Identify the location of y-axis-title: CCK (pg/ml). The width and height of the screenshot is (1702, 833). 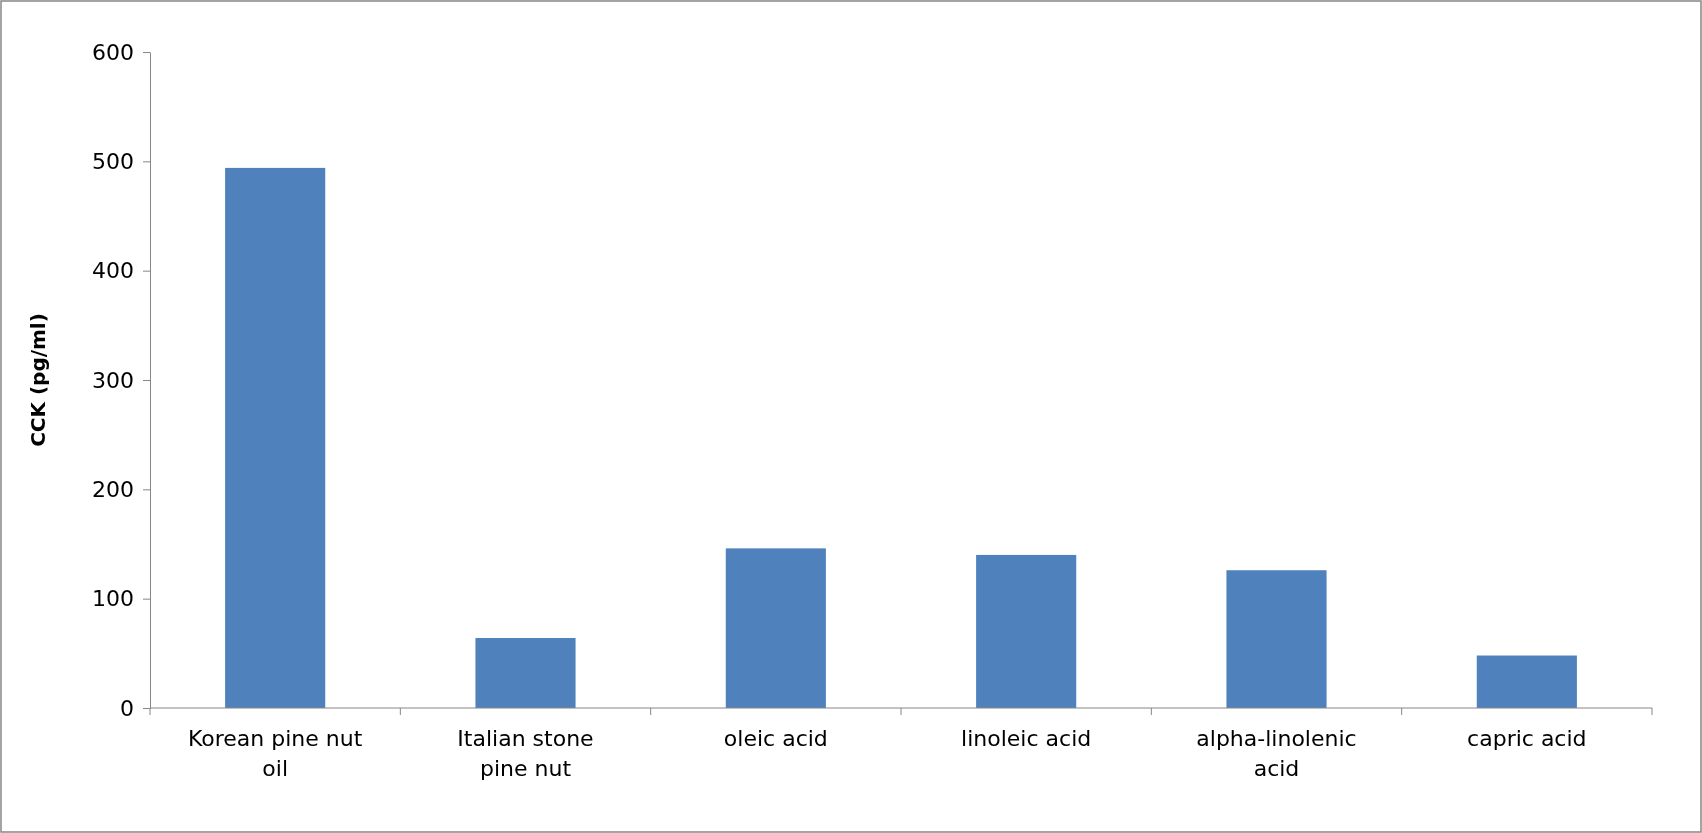
(38, 380).